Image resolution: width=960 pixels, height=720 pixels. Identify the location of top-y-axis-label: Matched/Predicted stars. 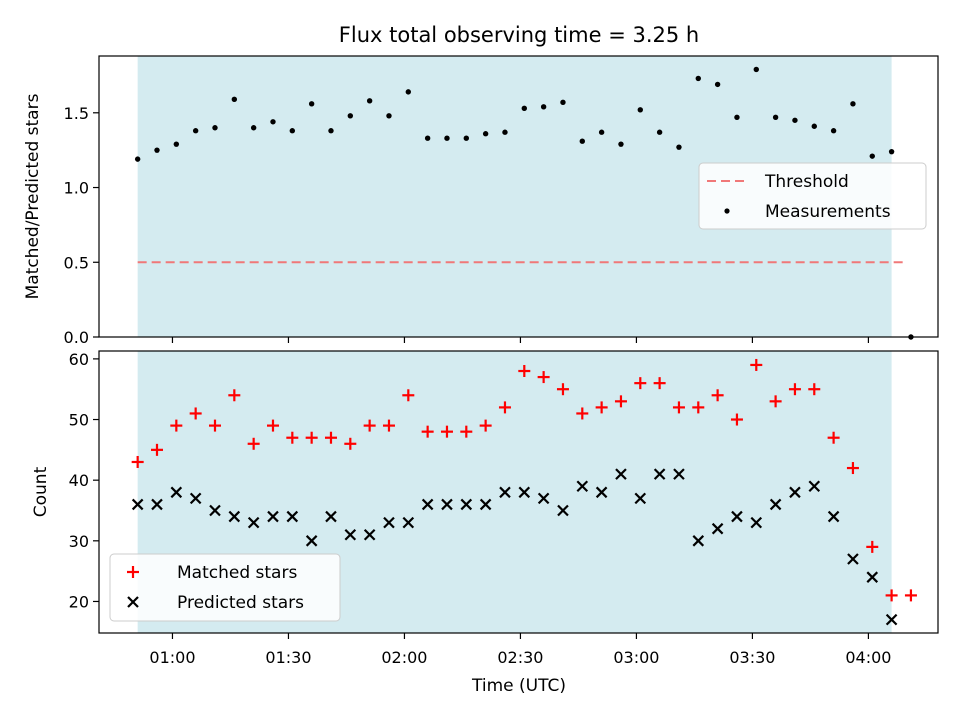
(33, 196).